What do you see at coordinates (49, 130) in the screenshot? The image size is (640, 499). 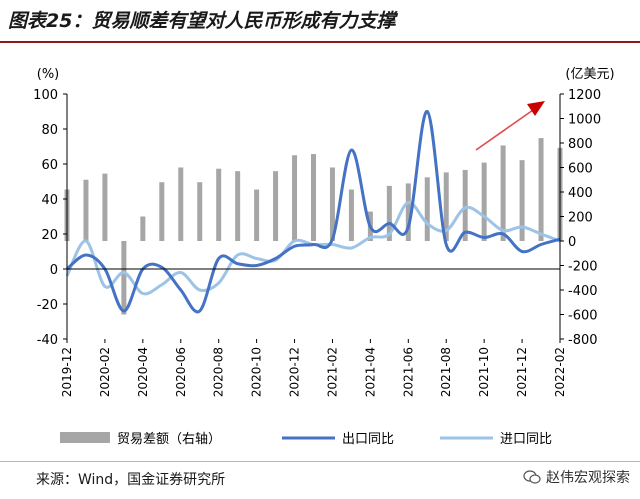 I see `left-tick-label: 80` at bounding box center [49, 130].